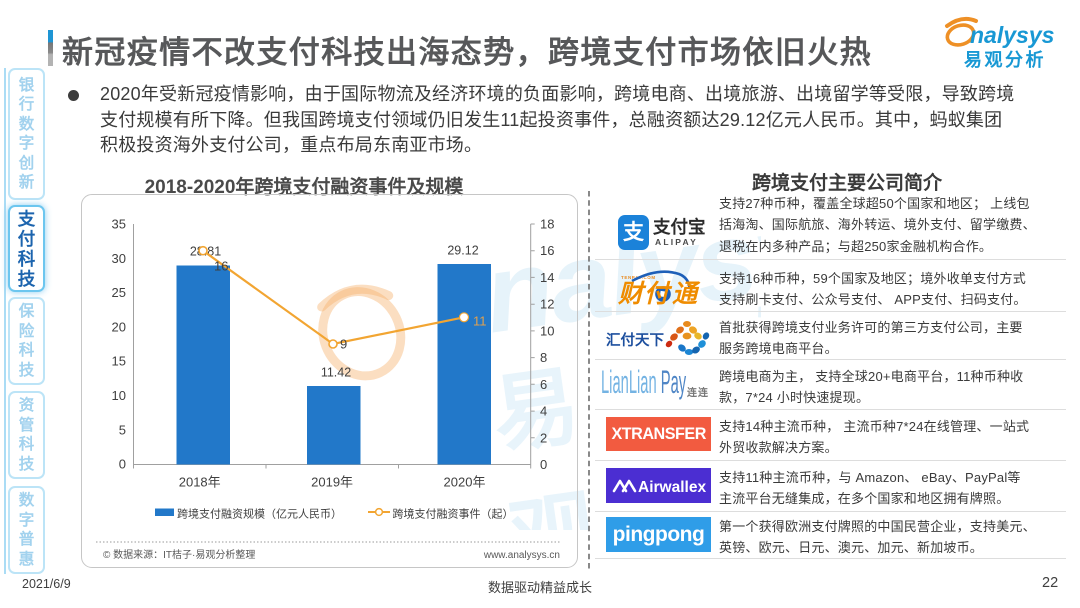  Describe the element at coordinates (119, 292) in the screenshot. I see `svg-text: 25` at that location.